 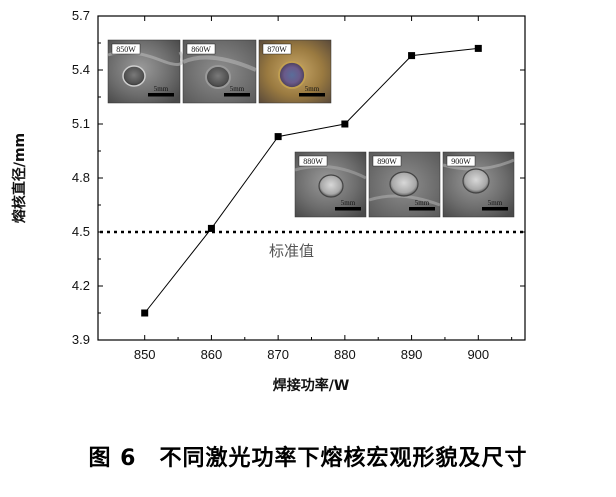 What do you see at coordinates (219, 71) in the screenshot?
I see `inset-860w: 860W 5mm` at bounding box center [219, 71].